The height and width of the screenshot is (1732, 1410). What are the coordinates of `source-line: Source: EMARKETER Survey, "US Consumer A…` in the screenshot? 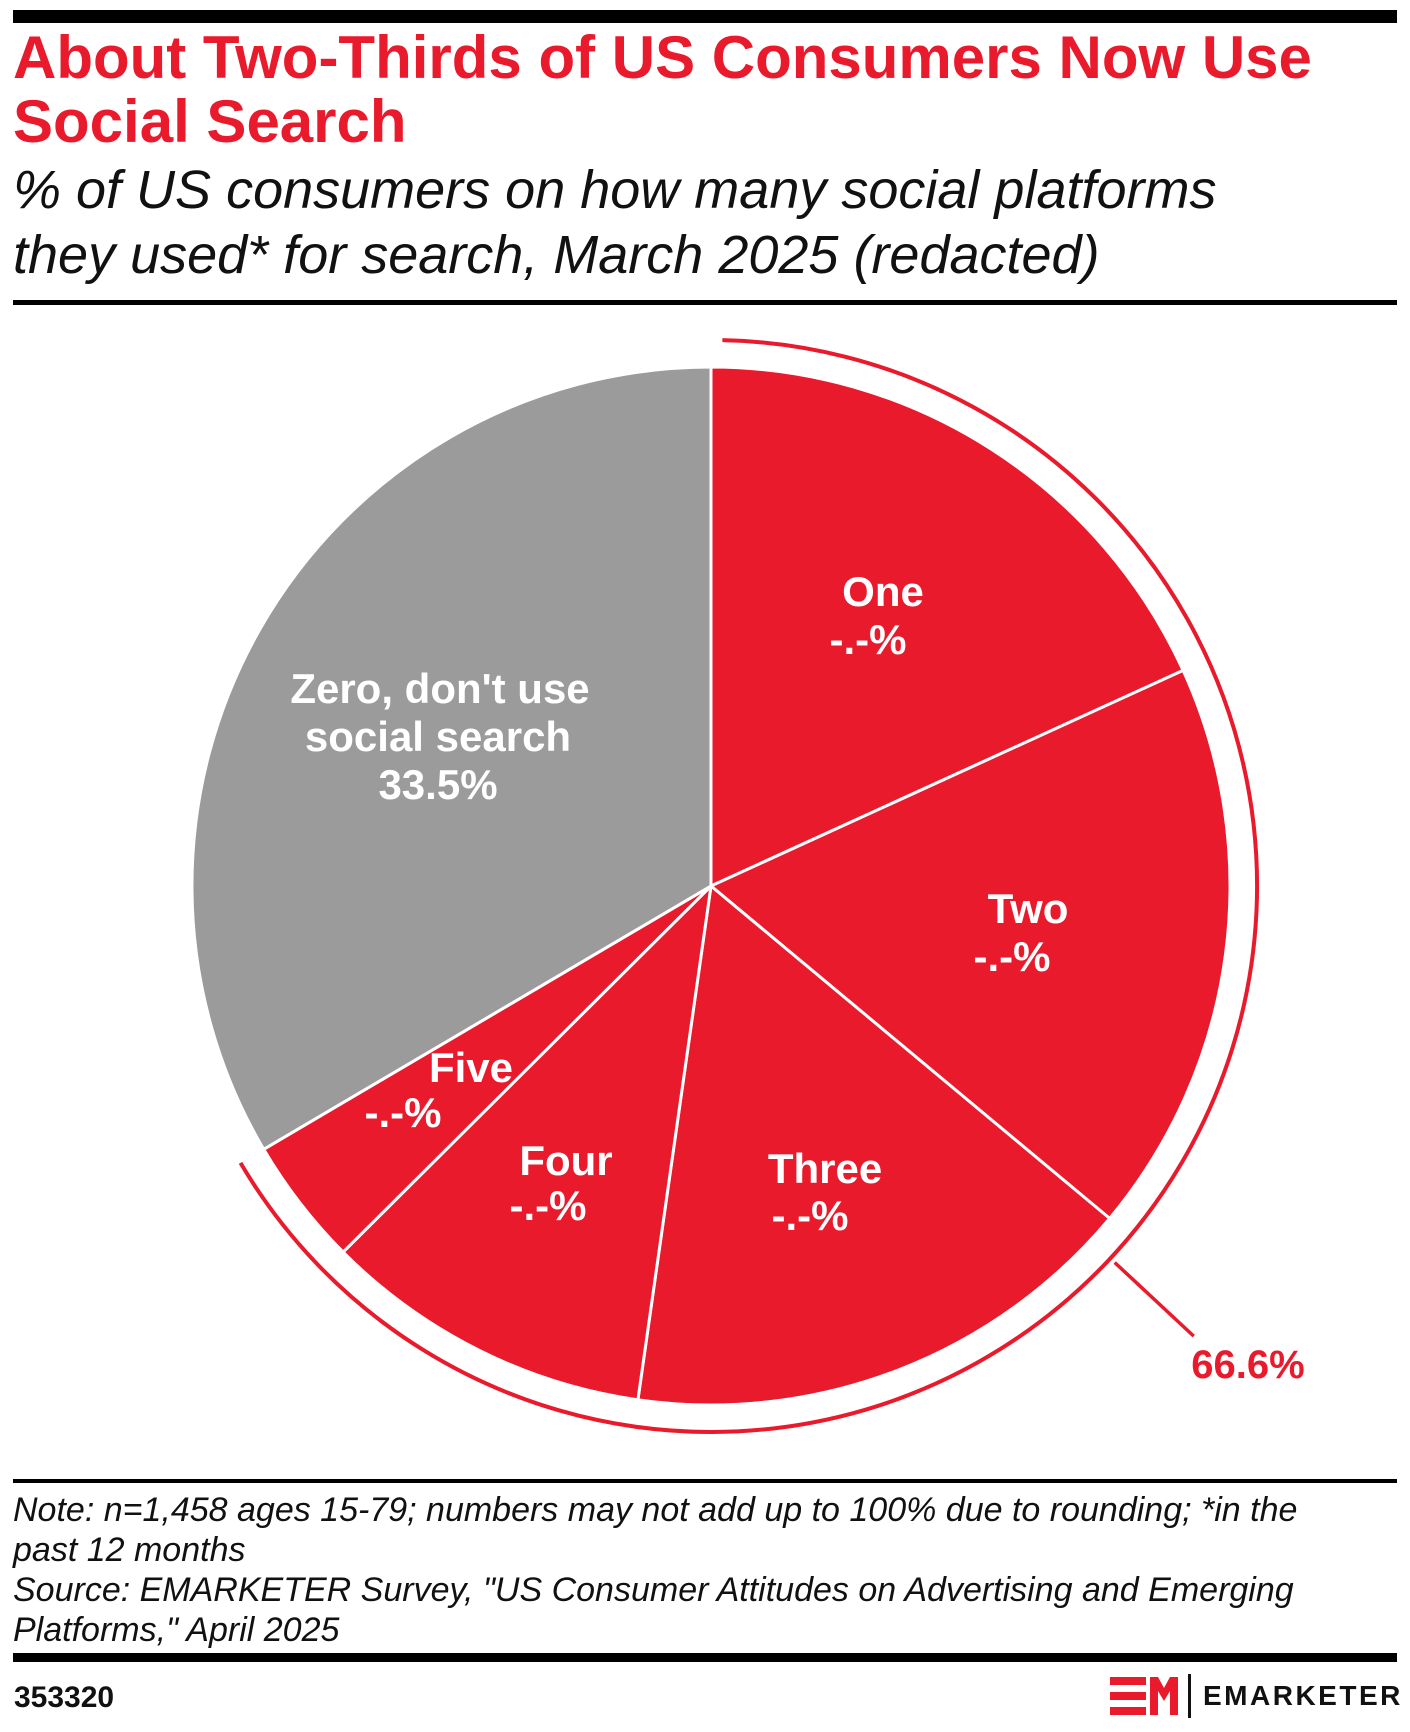 It's located at (653, 1590).